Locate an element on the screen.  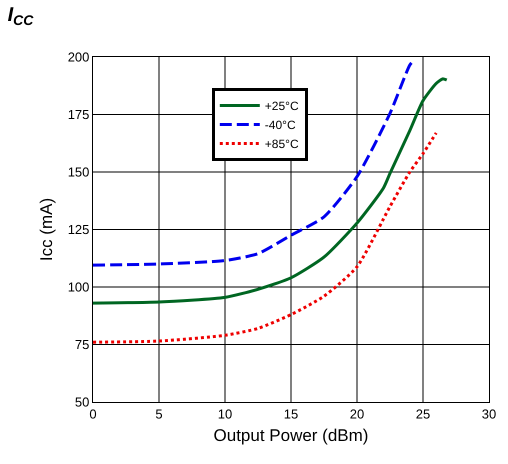
y-tick-label: 100 is located at coordinates (79, 287).